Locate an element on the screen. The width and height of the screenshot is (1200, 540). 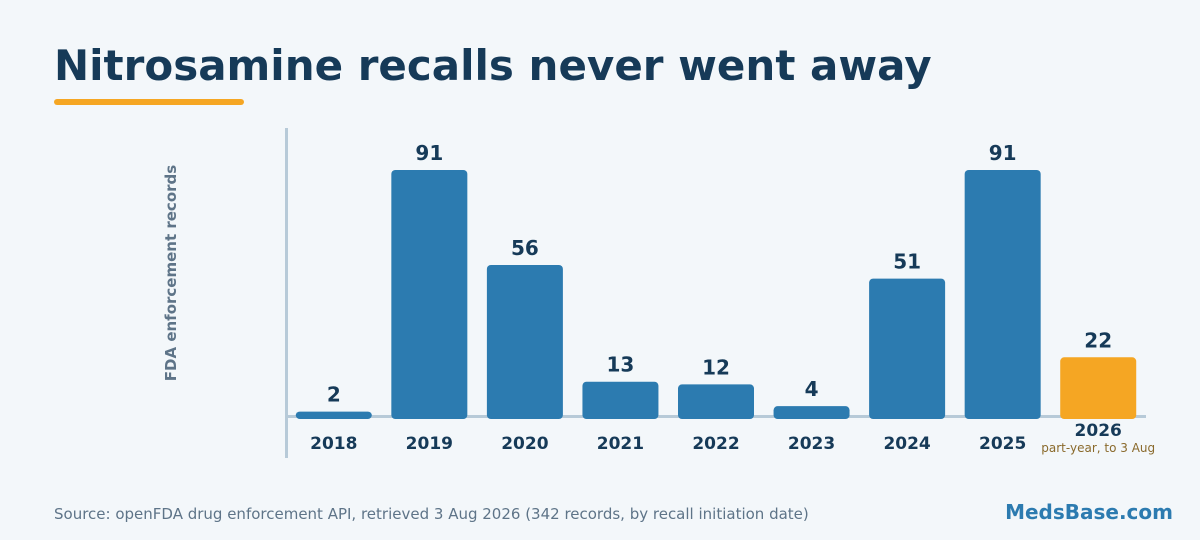
x-tick-label-2020: 2020 is located at coordinates (524, 444).